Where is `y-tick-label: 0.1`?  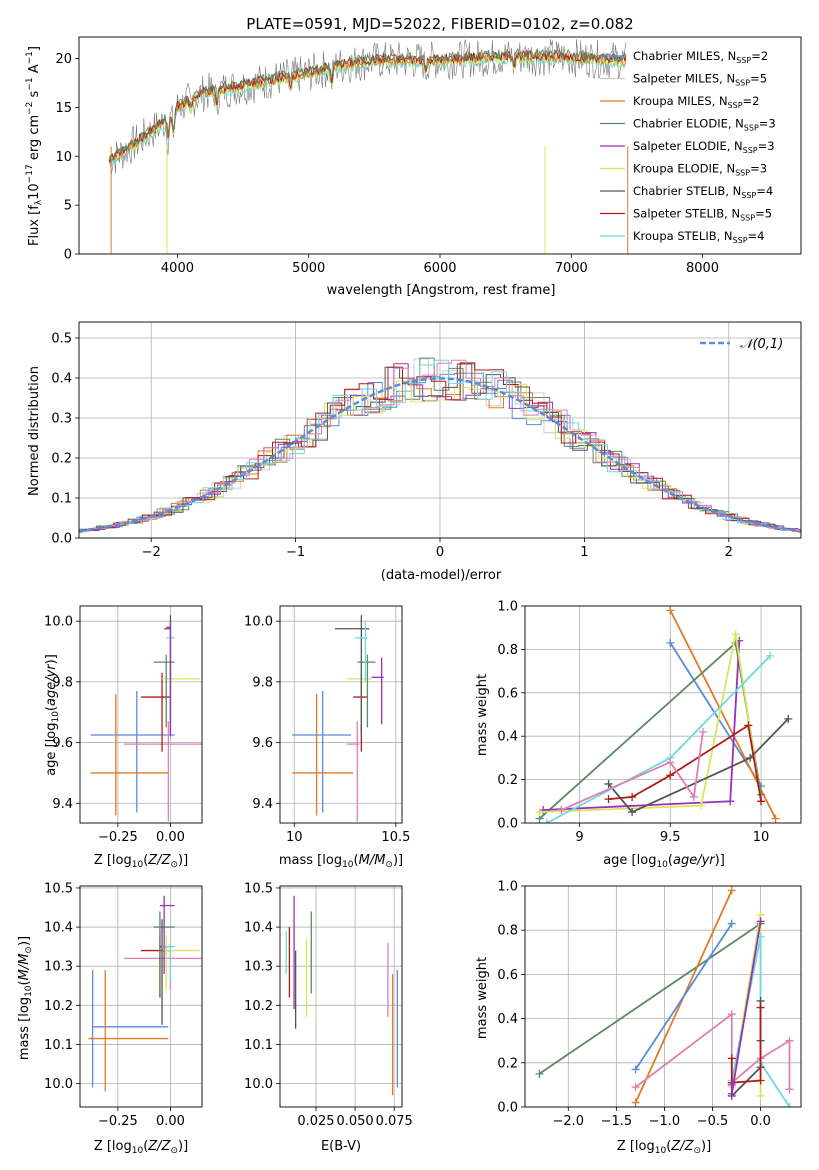 y-tick-label: 0.1 is located at coordinates (61, 499).